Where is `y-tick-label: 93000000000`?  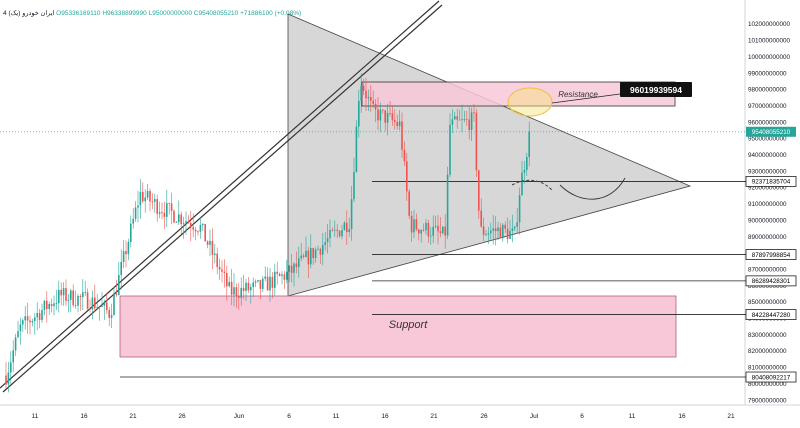
y-tick-label: 93000000000 is located at coordinates (767, 171).